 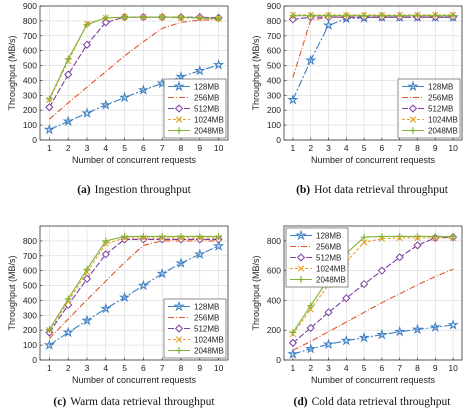 What do you see at coordinates (143, 368) in the screenshot?
I see `x-tick-label: 6` at bounding box center [143, 368].